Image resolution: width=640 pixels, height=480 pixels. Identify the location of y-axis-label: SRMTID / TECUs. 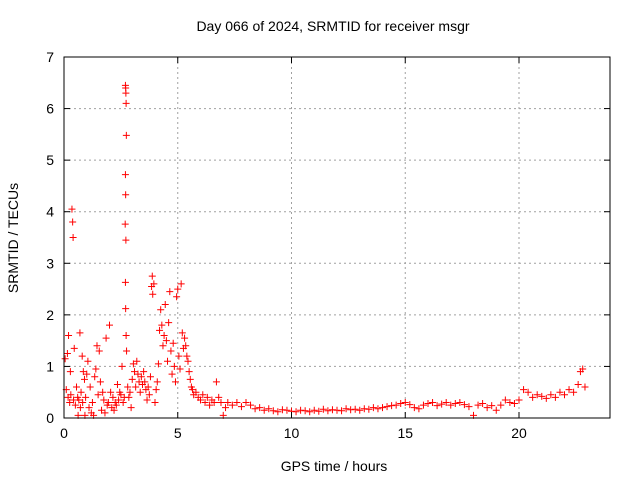
(13, 238).